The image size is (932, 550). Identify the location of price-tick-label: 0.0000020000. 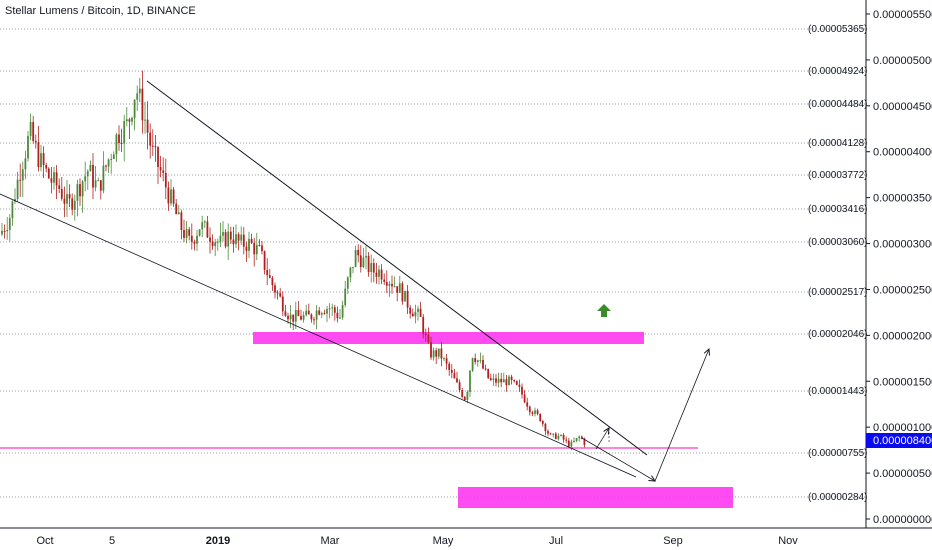
(902, 336).